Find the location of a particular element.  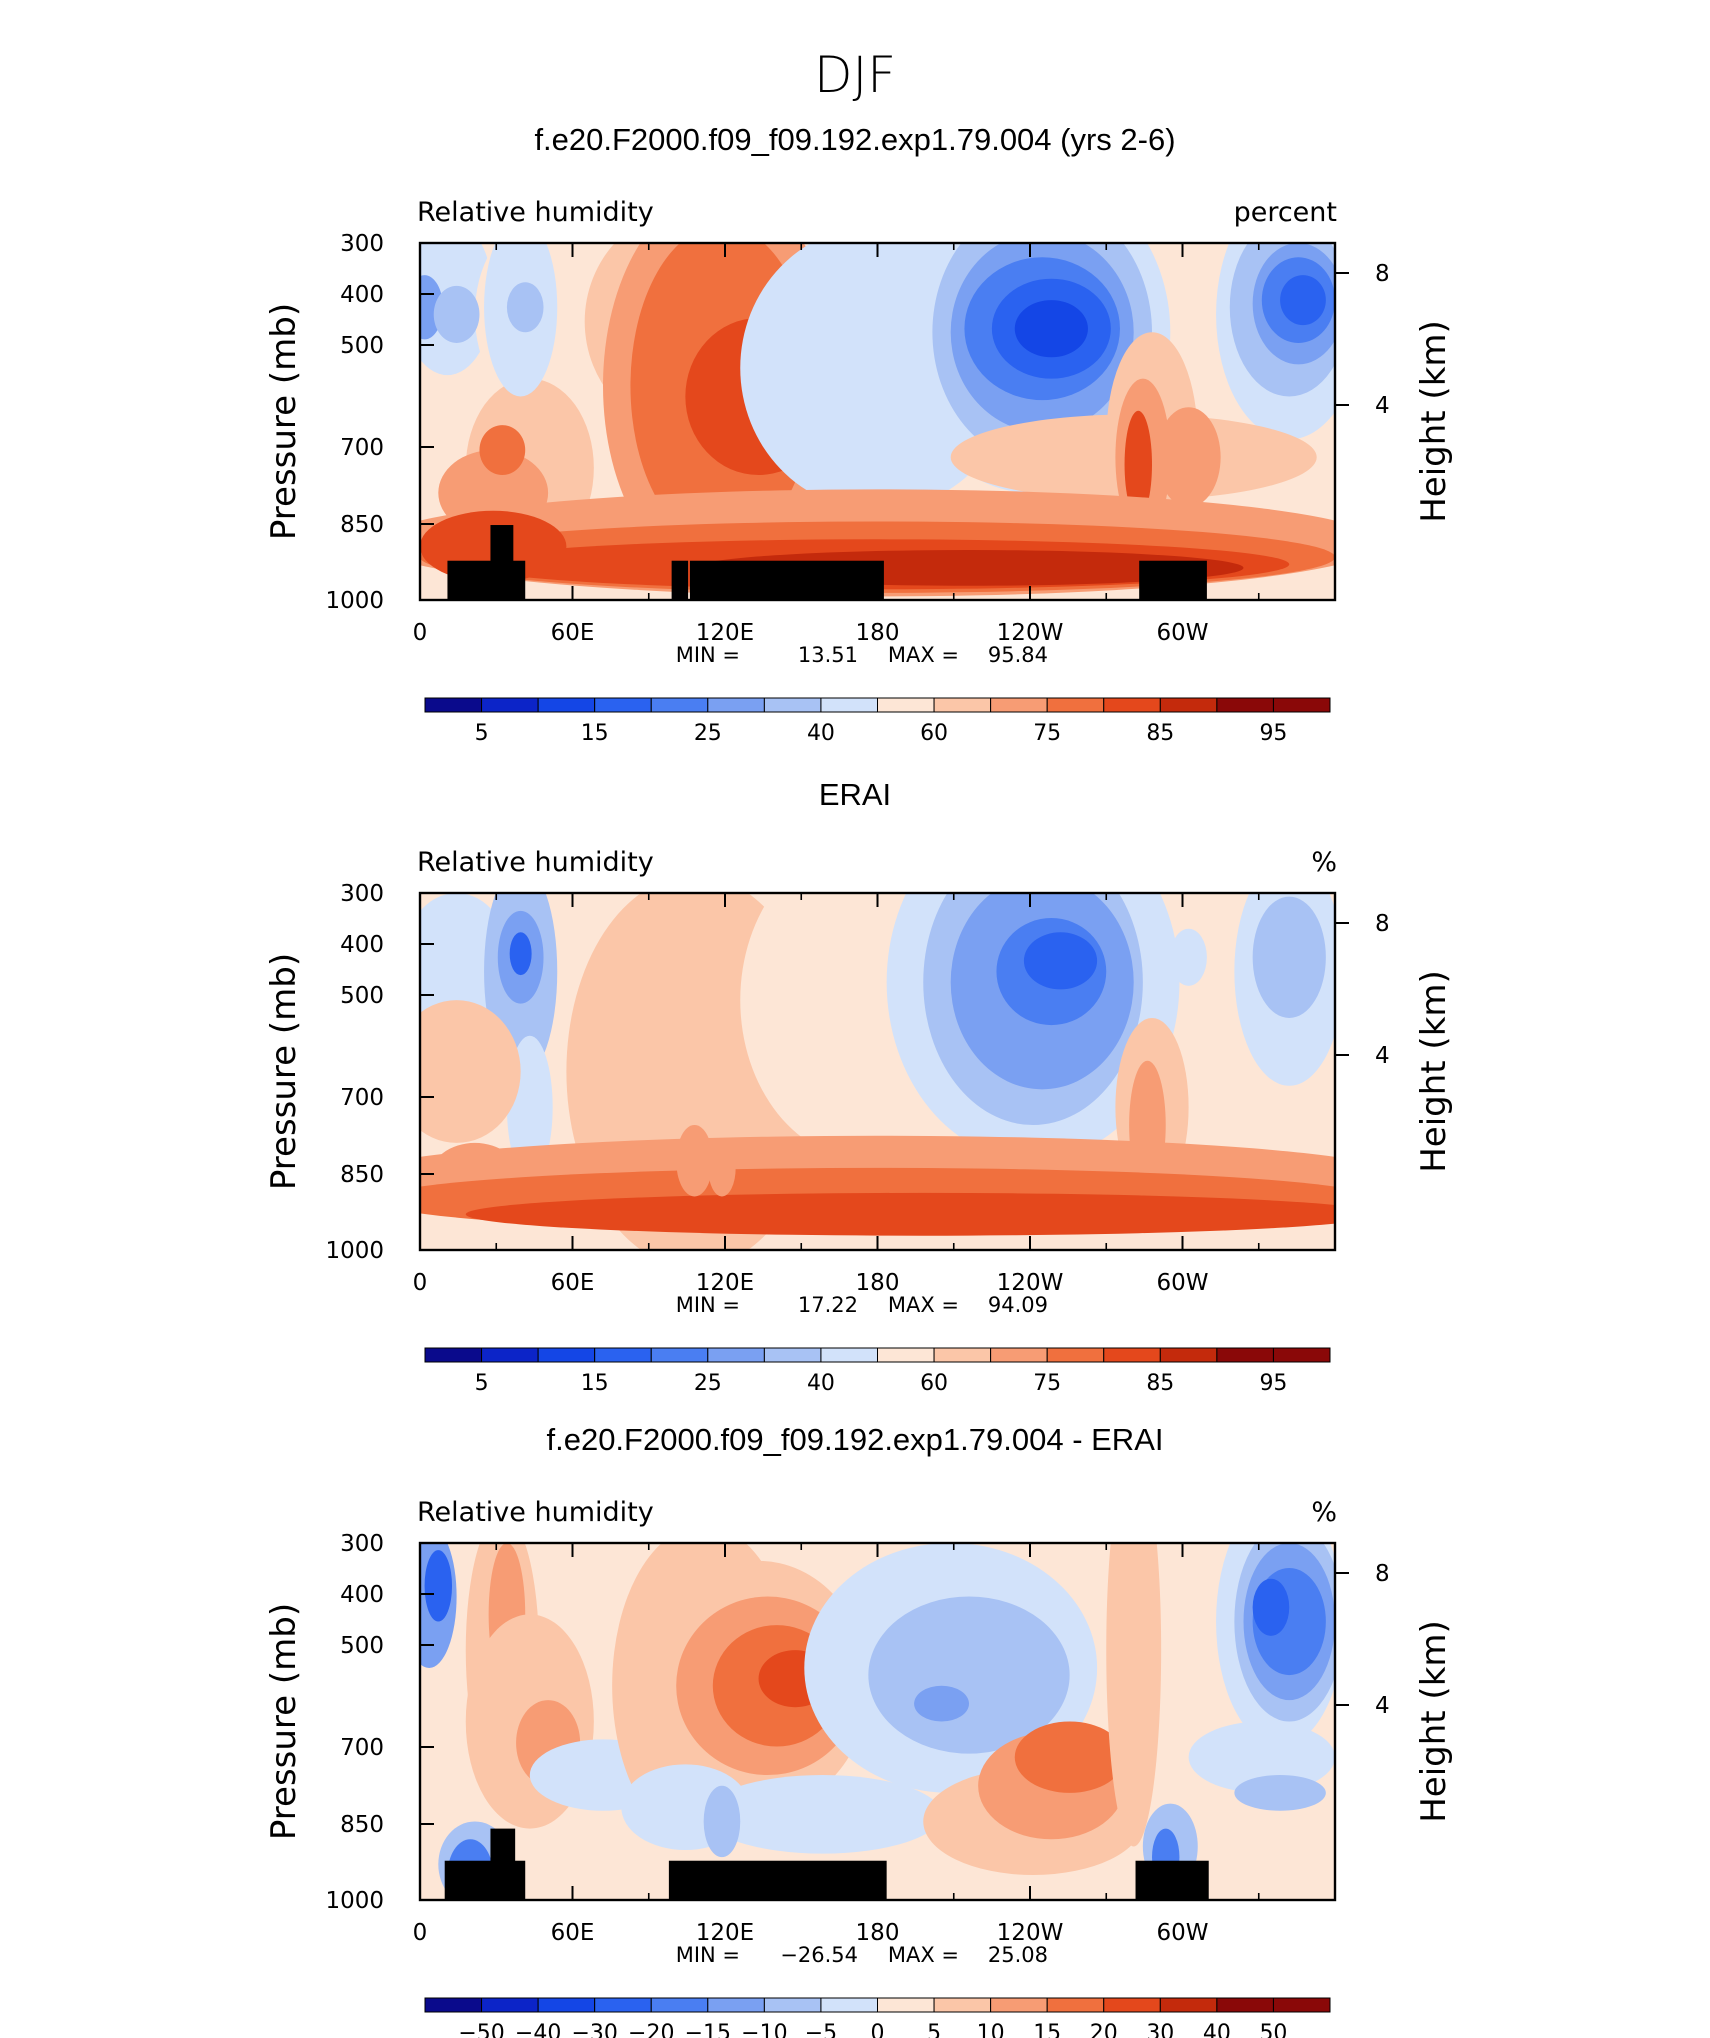

min-value: 17.22 is located at coordinates (828, 1305).